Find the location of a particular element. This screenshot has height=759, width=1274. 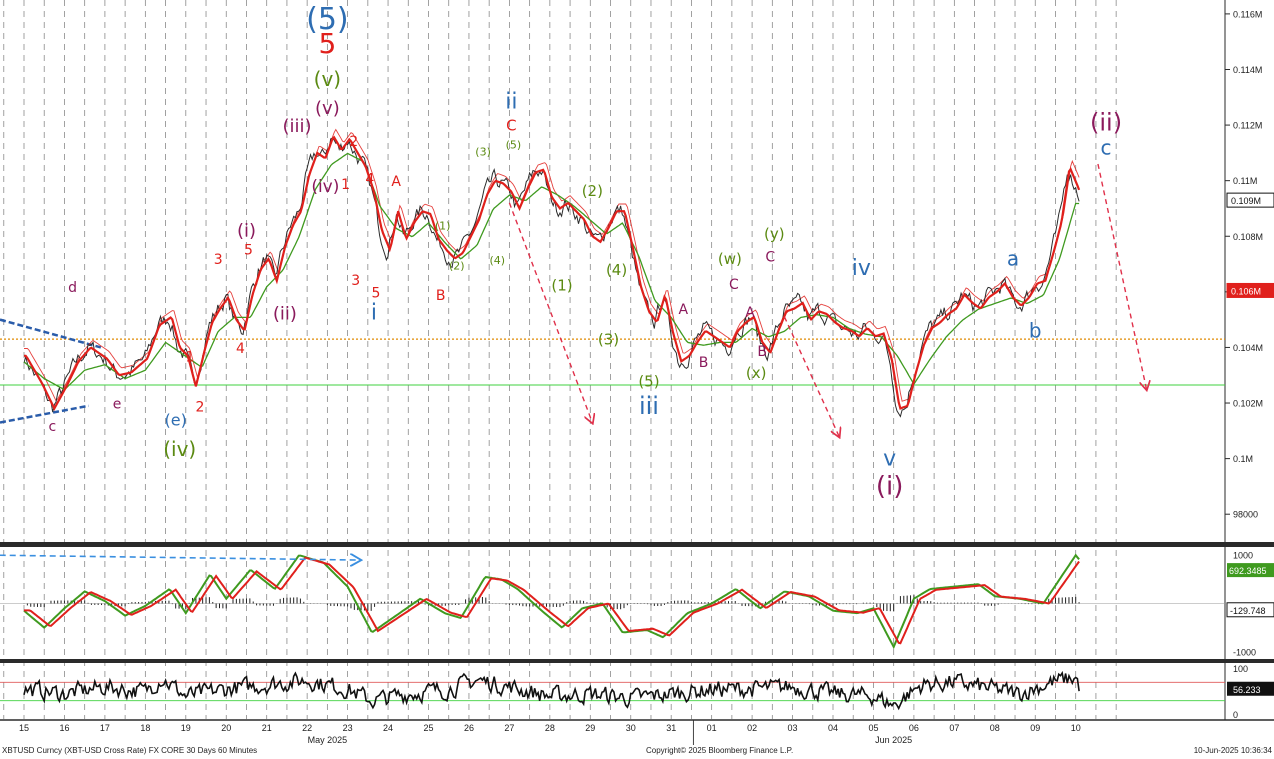

ma-value-box: 0.106M is located at coordinates (1250, 290).